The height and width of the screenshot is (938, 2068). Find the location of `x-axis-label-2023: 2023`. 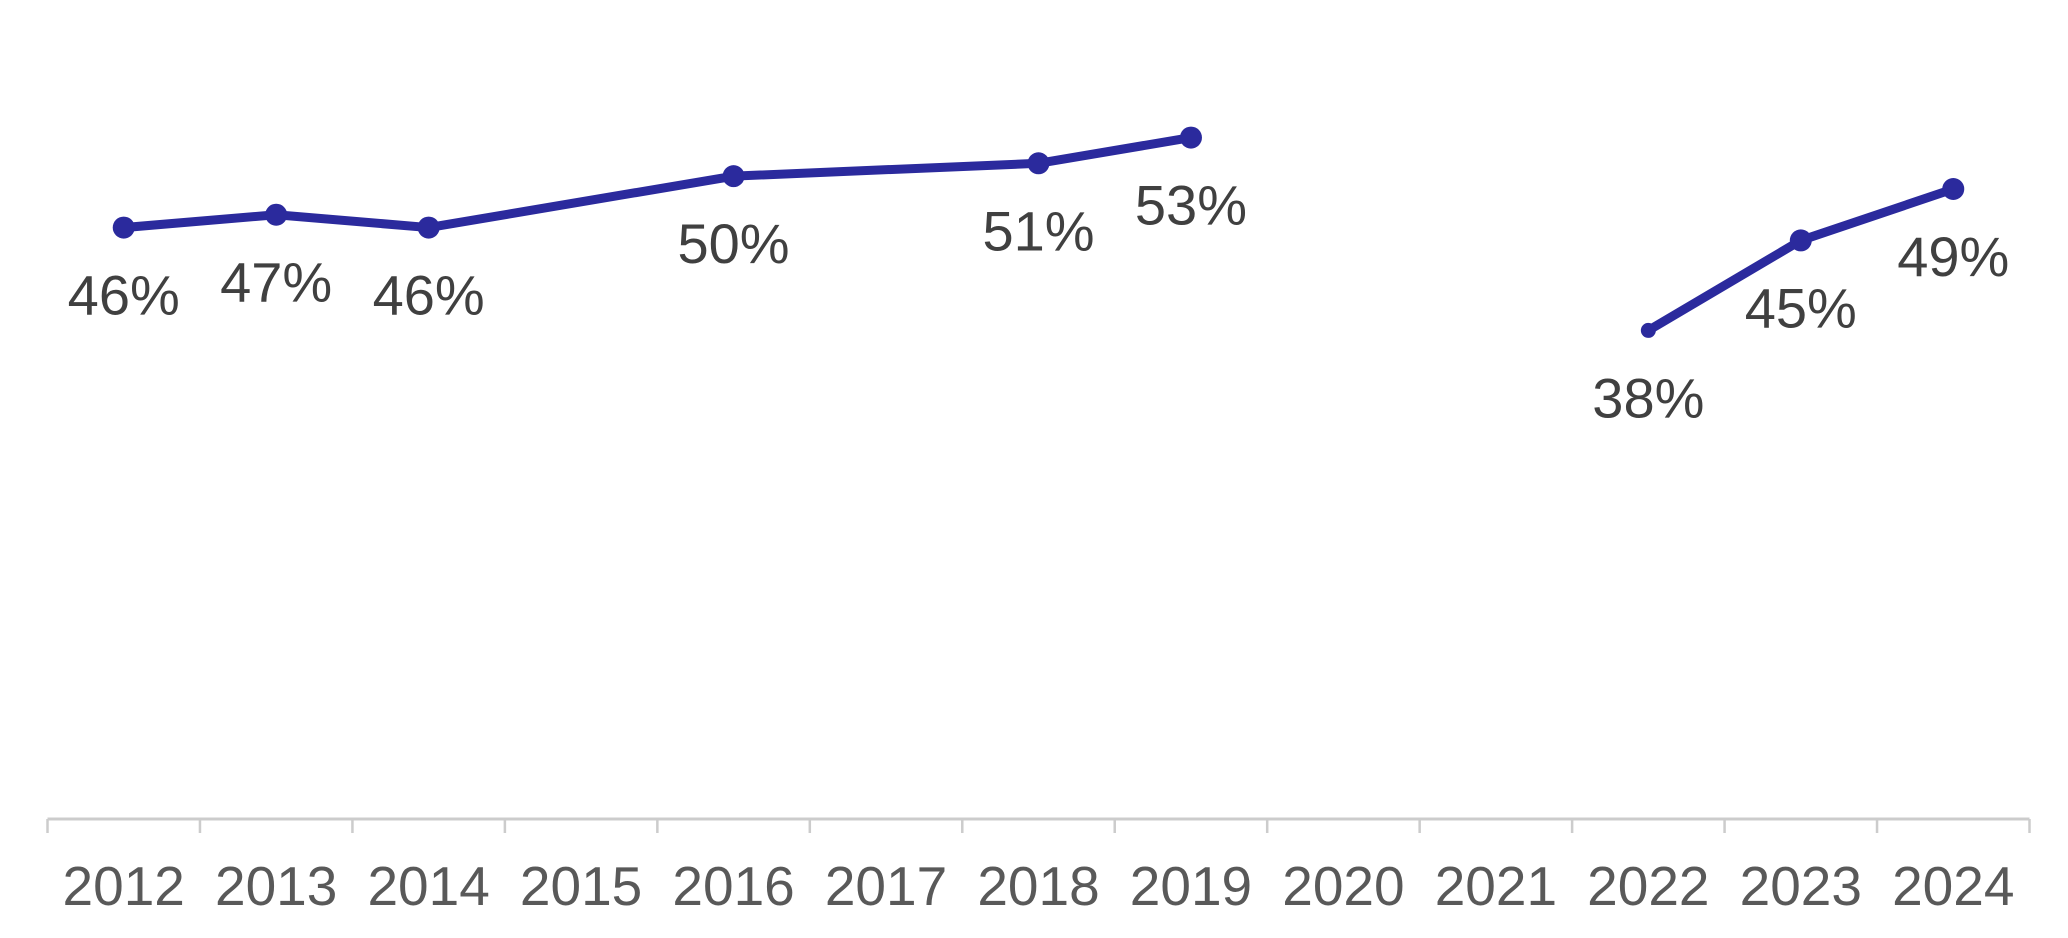

x-axis-label-2023: 2023 is located at coordinates (1801, 886).